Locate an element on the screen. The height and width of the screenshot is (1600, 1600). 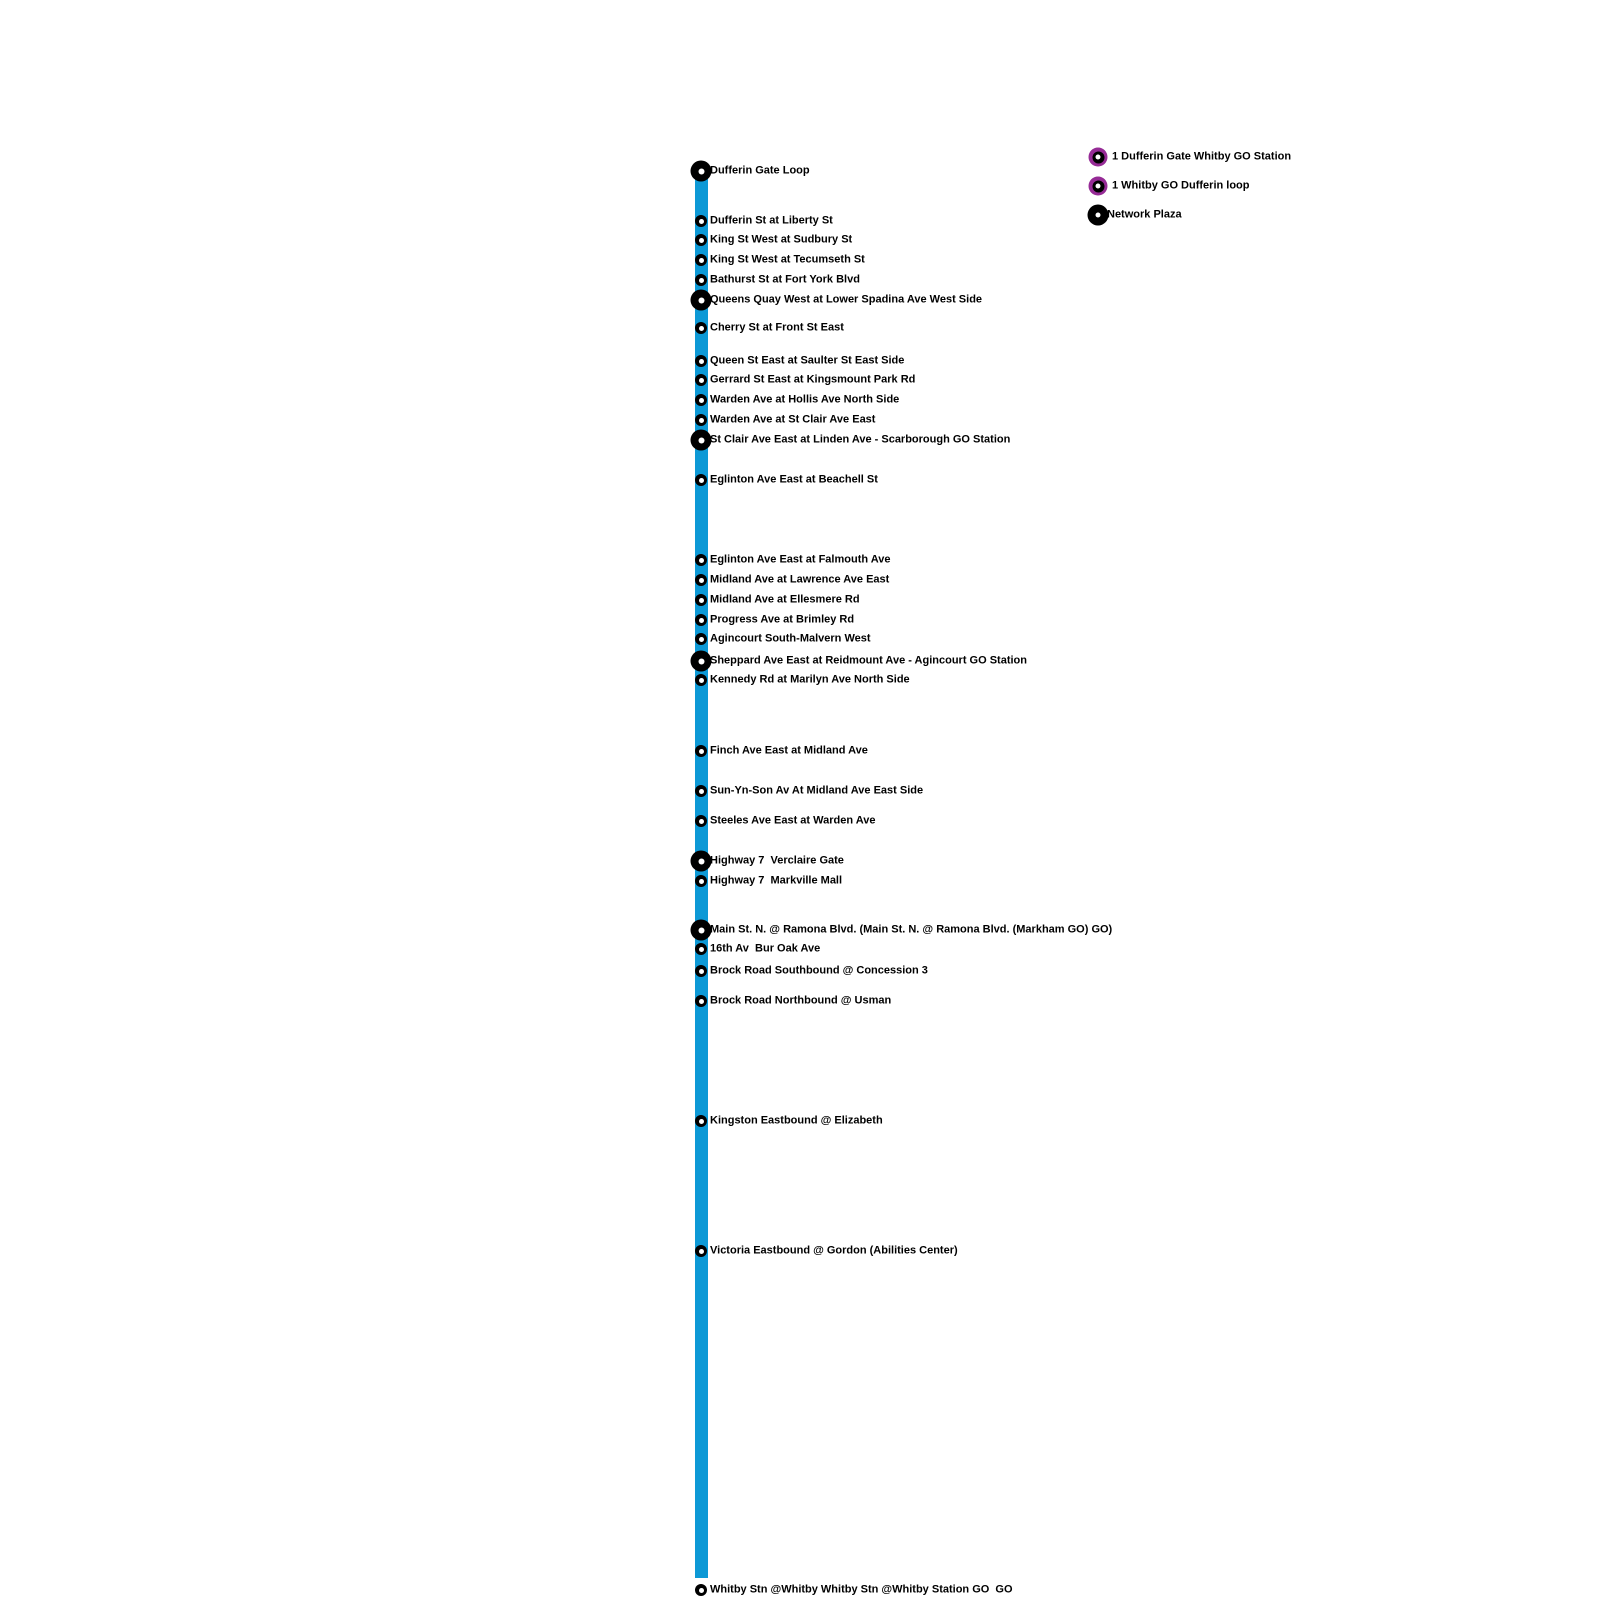
station-label: Eglinton Ave East at Falmouth Ave is located at coordinates (800, 559).